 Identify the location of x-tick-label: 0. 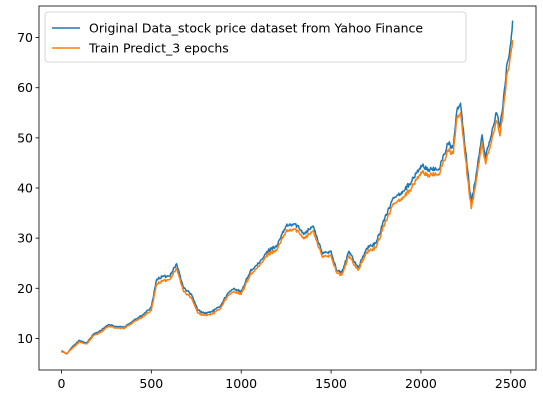
(61, 383).